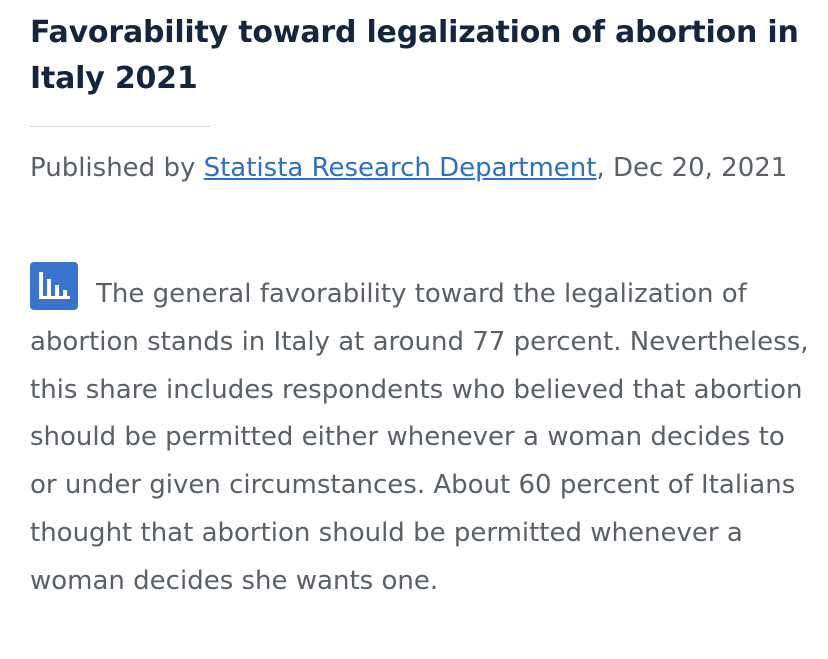 The width and height of the screenshot is (828, 659). I want to click on bar-chart-icon, so click(54, 286).